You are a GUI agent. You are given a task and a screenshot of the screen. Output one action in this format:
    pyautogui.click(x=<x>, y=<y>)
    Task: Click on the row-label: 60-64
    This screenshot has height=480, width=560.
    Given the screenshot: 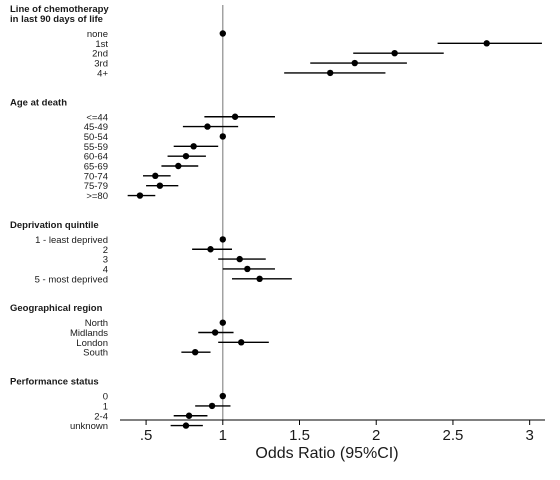 What is the action you would take?
    pyautogui.click(x=96, y=157)
    